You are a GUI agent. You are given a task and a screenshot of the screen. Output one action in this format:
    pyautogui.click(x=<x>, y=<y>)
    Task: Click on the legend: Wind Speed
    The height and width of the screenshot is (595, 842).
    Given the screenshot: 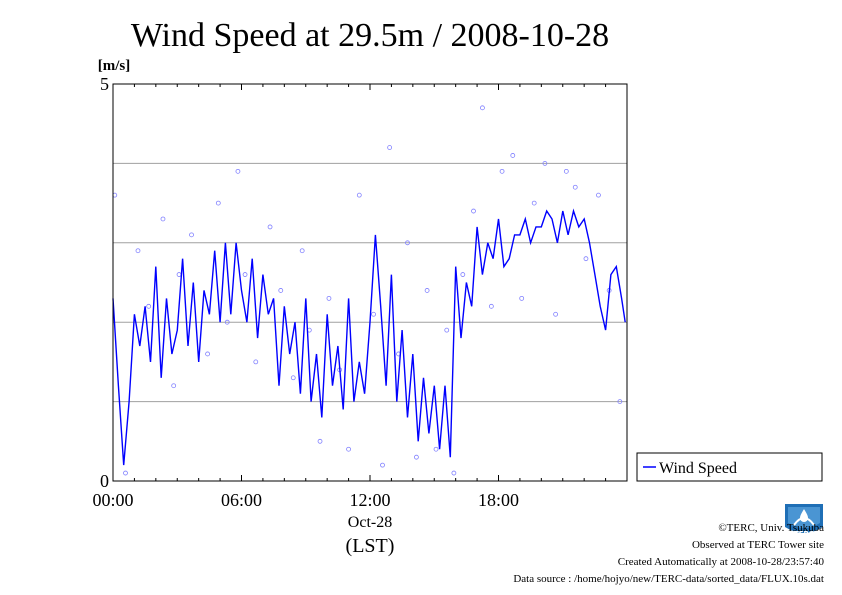 What is the action you would take?
    pyautogui.click(x=729, y=467)
    